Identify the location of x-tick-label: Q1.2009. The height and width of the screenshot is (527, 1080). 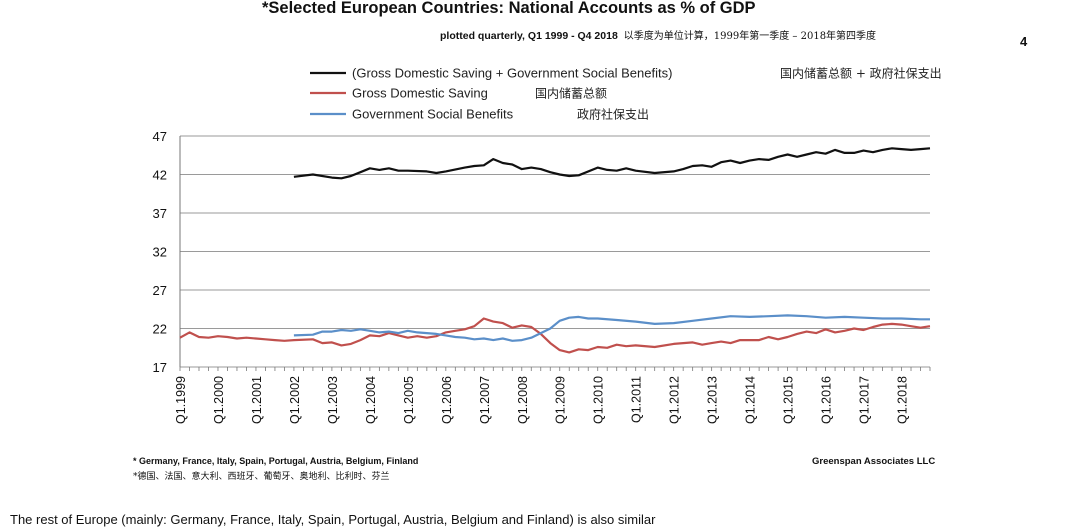
(561, 400).